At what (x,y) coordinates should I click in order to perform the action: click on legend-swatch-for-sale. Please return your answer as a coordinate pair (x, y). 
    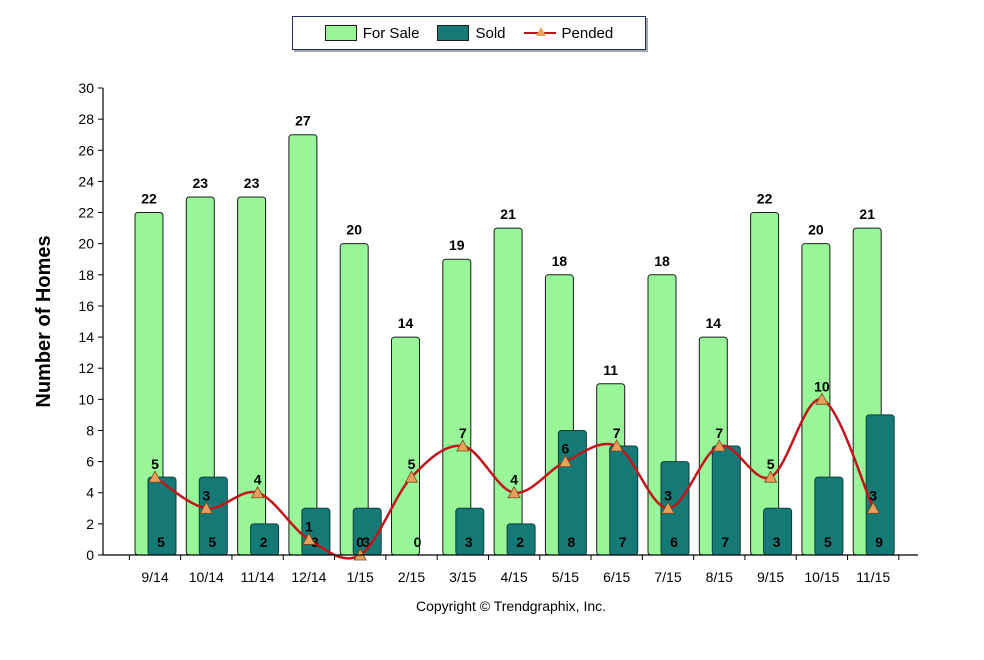
    Looking at the image, I should click on (340, 33).